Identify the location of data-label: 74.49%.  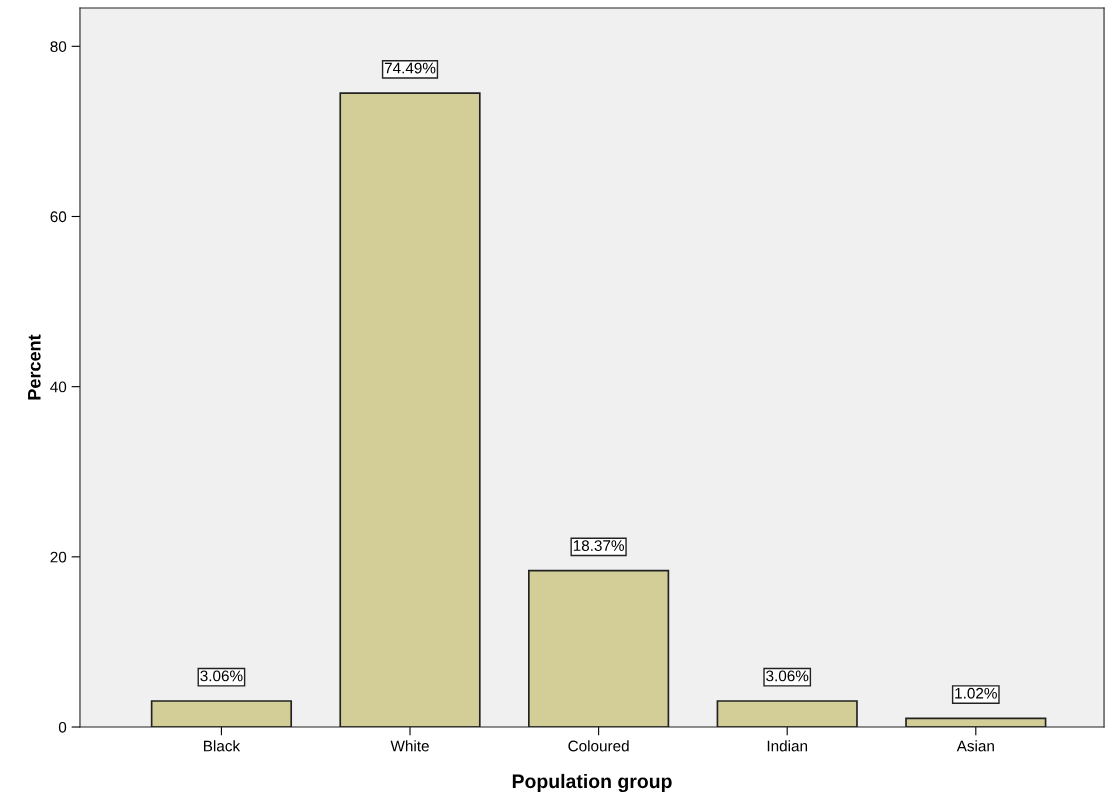
(410, 68).